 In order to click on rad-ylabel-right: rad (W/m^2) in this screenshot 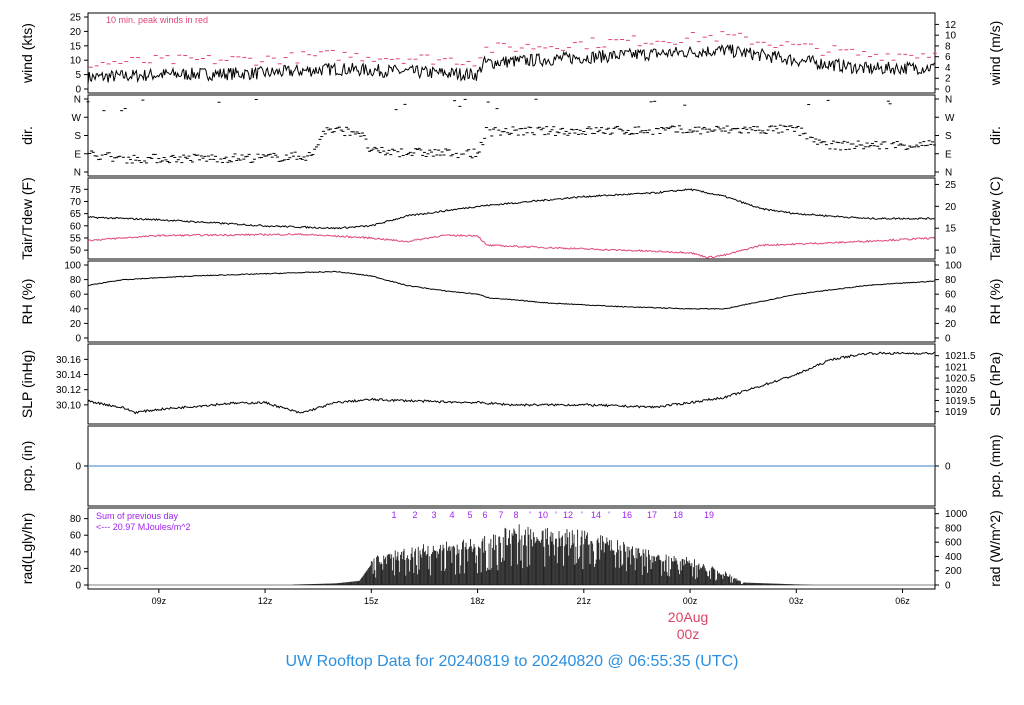, I will do `click(995, 548)`.